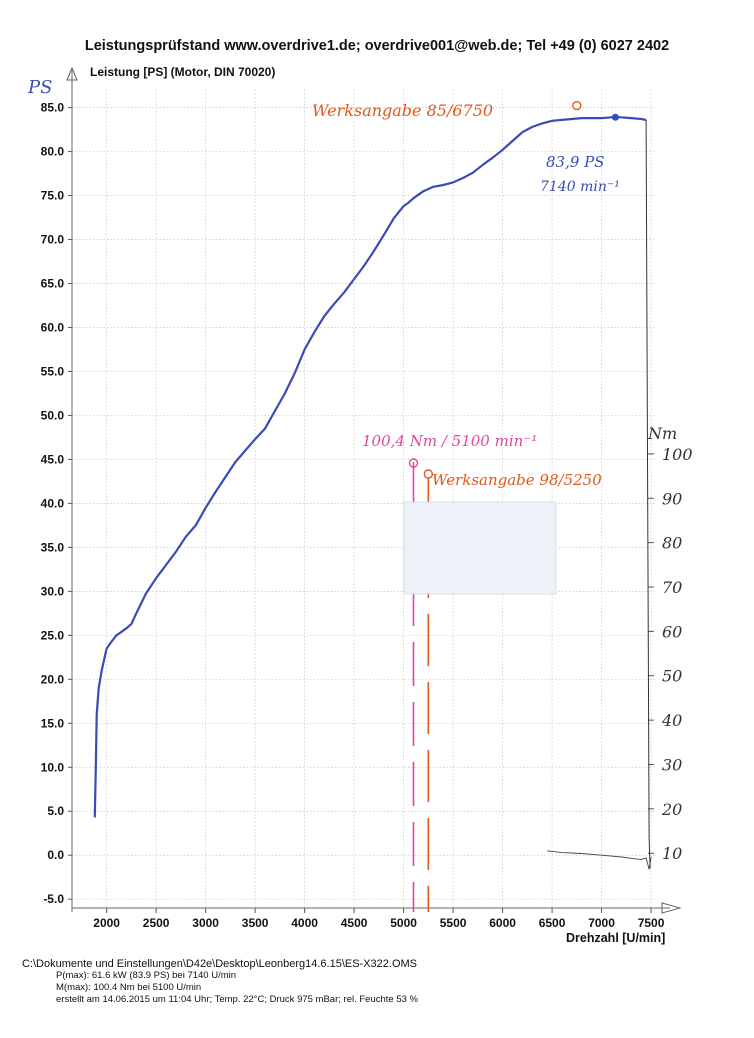 This screenshot has height=1038, width=754. I want to click on y2-tick-label: 10, so click(672, 853).